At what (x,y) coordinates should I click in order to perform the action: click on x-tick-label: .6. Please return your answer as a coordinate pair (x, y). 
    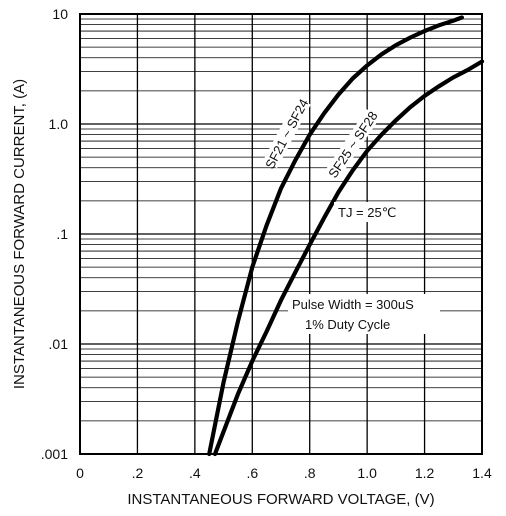
    Looking at the image, I should click on (252, 473).